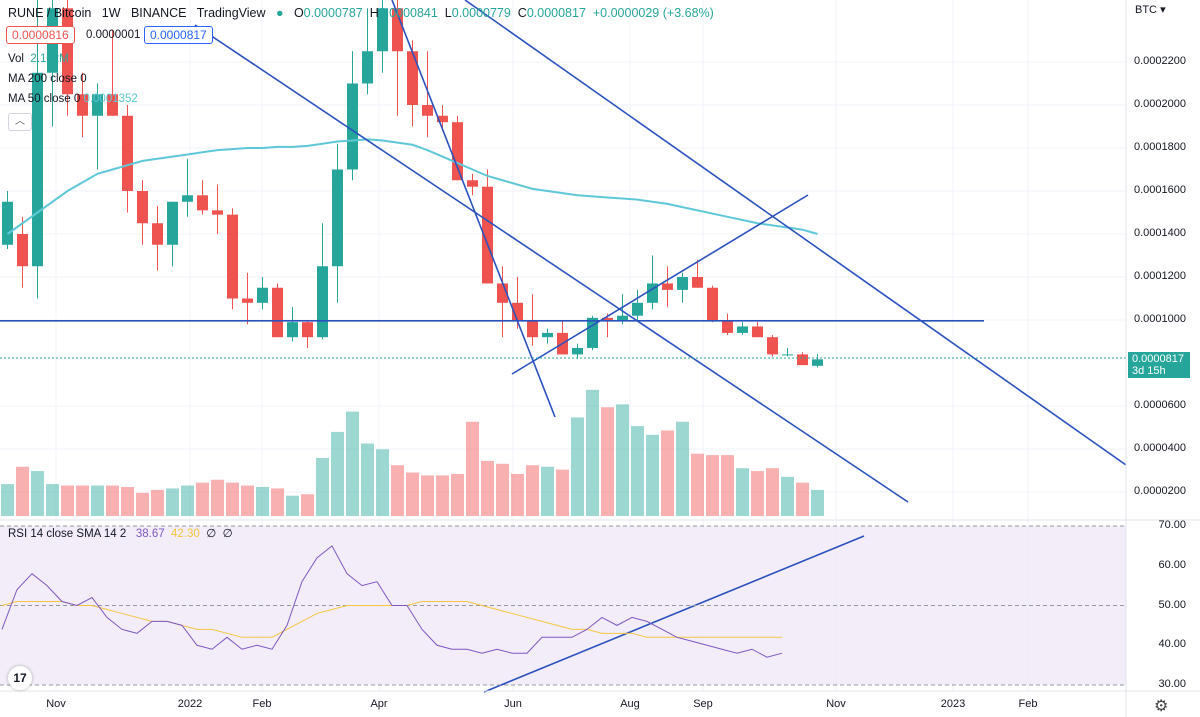  Describe the element at coordinates (1160, 147) in the screenshot. I see `price-tick-label: 0.0001800` at that location.